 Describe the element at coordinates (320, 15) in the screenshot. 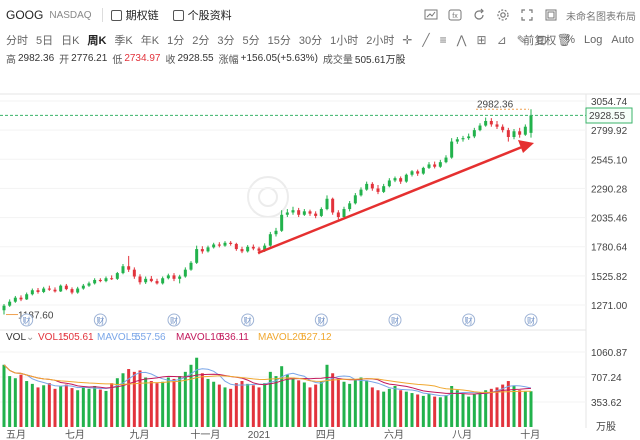

I see `top-toolbar: GOOG NASDAQ 期权链 个股资料 fx 未命名图表布局` at that location.